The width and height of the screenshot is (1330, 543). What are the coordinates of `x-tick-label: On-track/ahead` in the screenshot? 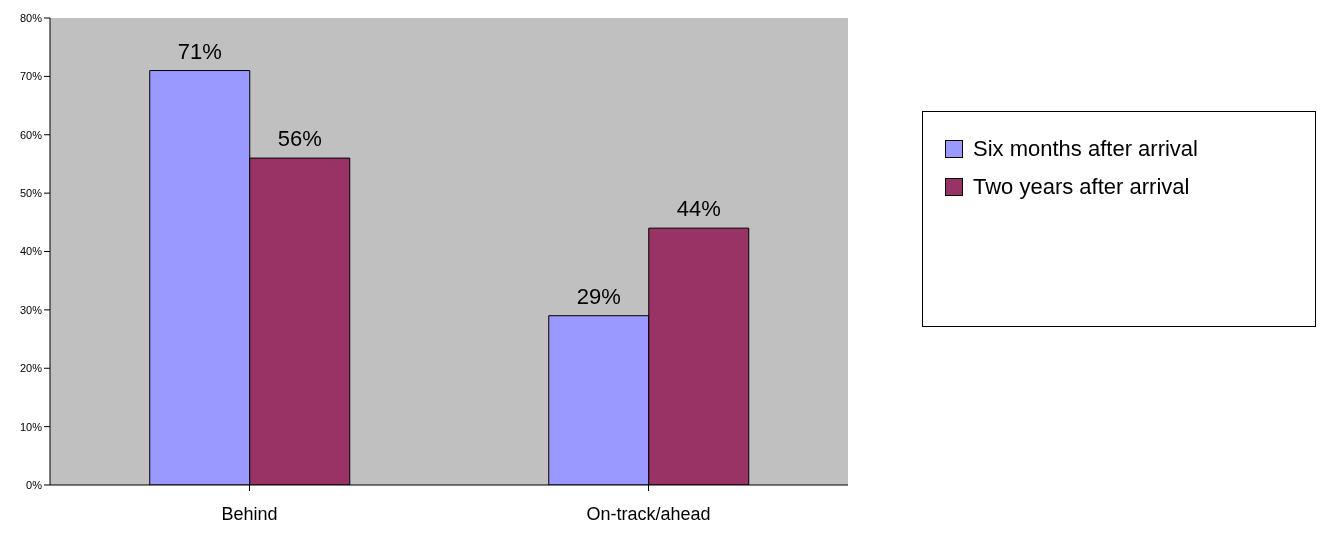 It's located at (648, 513).